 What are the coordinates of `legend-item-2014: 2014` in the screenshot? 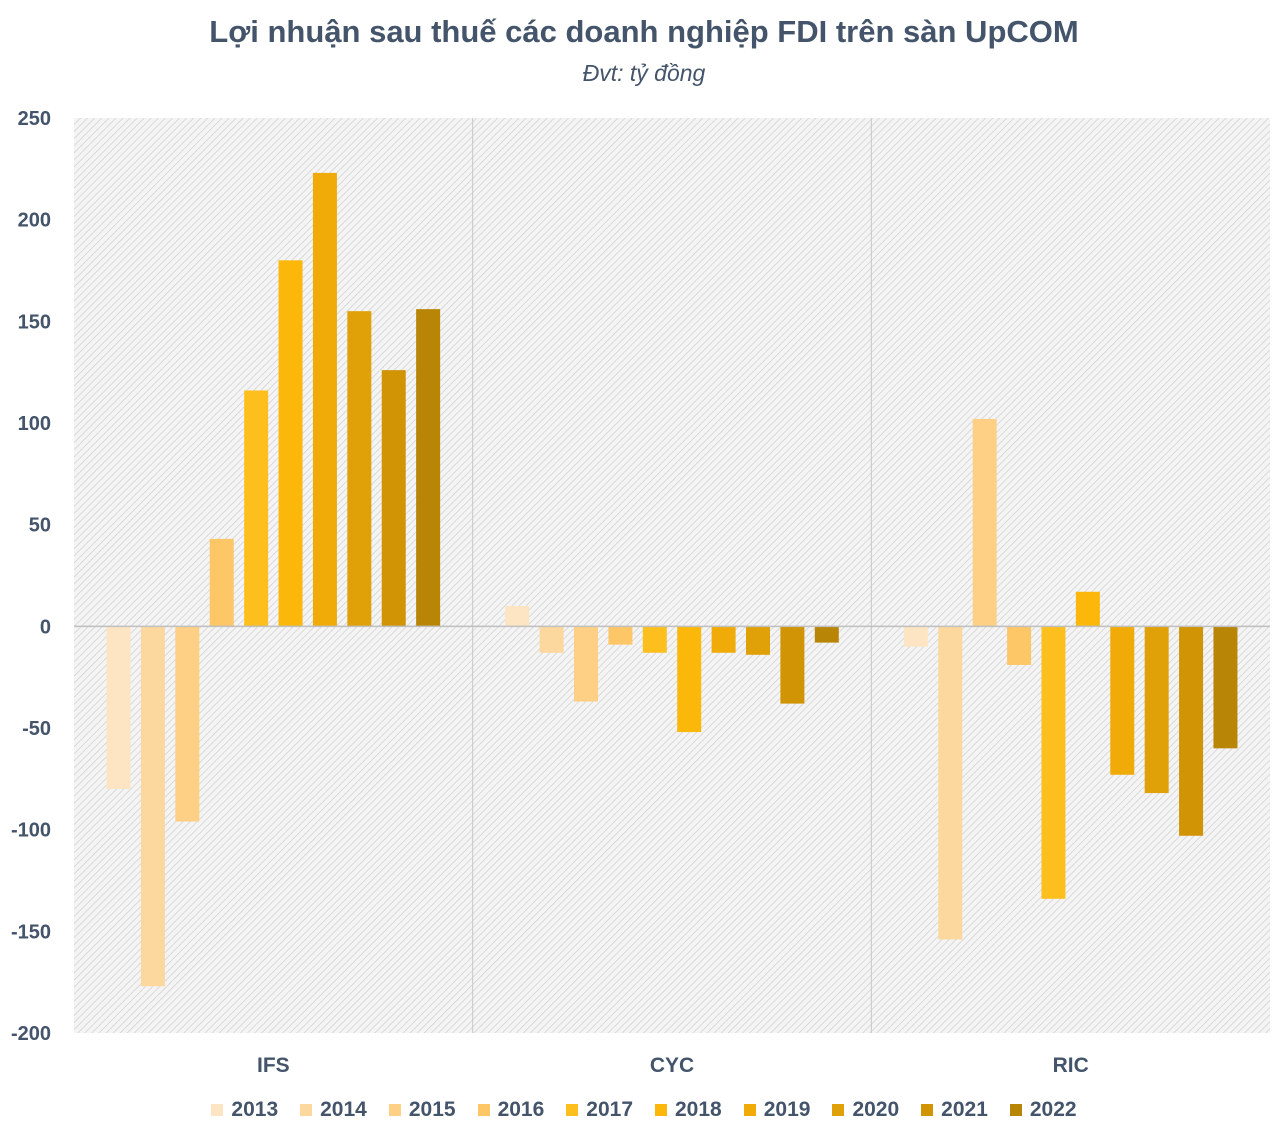 It's located at (333, 1110).